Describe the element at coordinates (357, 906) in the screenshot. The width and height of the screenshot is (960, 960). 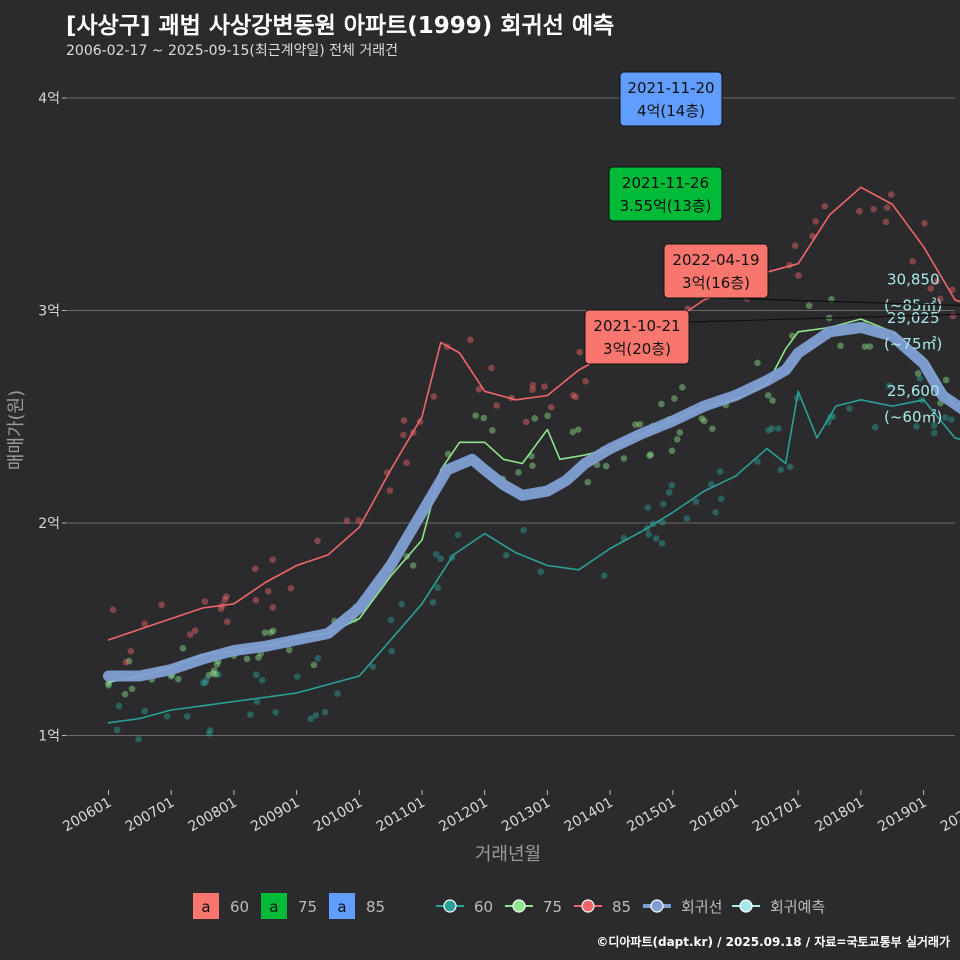
I see `legend-item-box: a 85` at that location.